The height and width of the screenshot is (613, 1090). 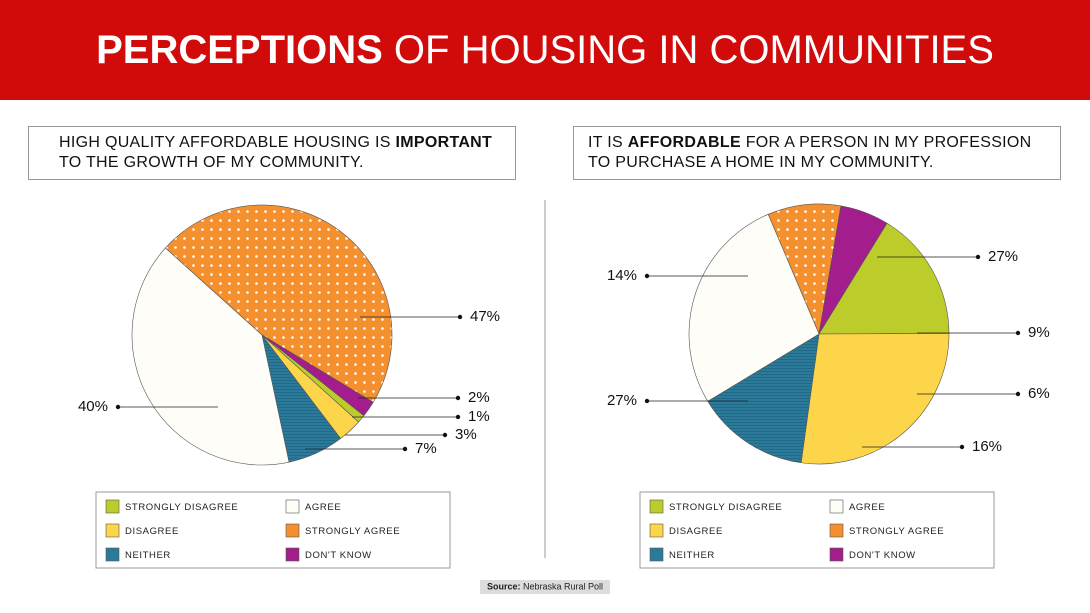 I want to click on value-label: 2%, so click(x=479, y=397).